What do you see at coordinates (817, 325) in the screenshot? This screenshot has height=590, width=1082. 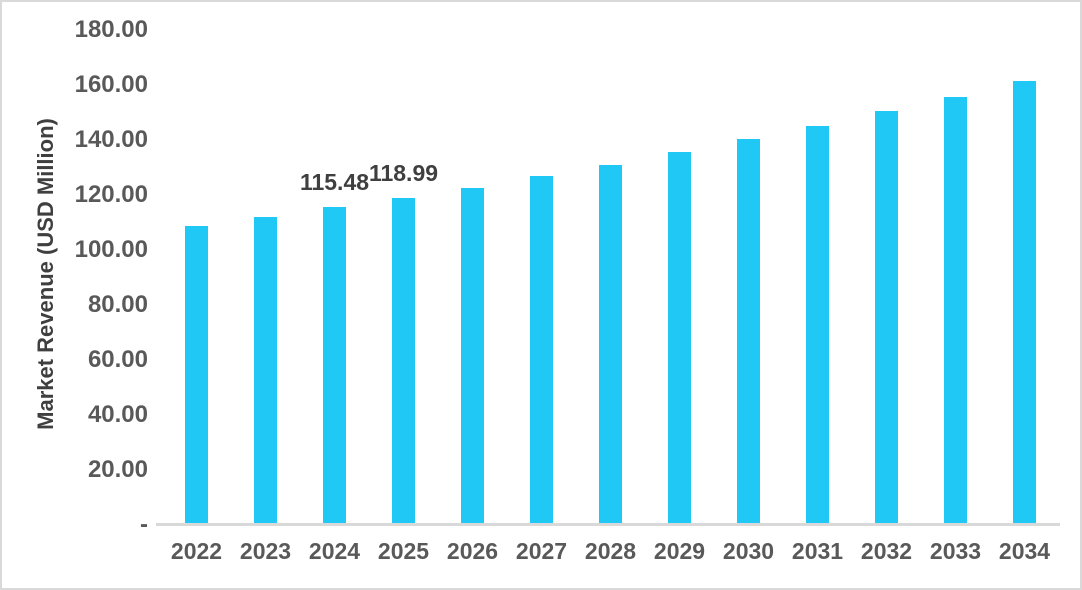 I see `bar-2031` at bounding box center [817, 325].